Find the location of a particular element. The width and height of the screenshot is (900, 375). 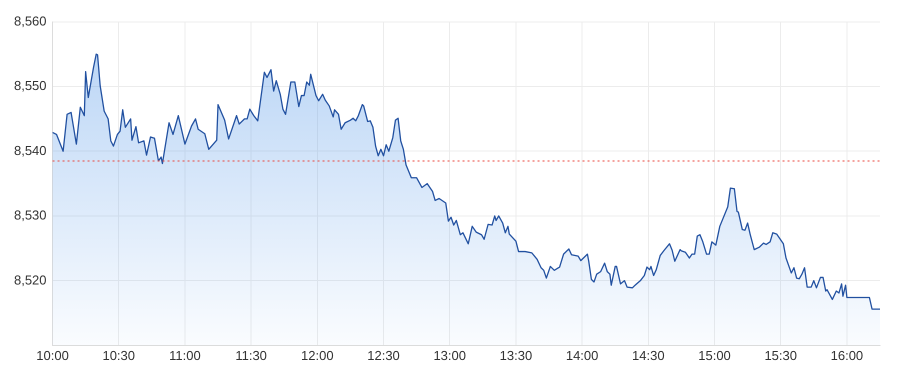

x-tick-label: 12:00 is located at coordinates (317, 355).